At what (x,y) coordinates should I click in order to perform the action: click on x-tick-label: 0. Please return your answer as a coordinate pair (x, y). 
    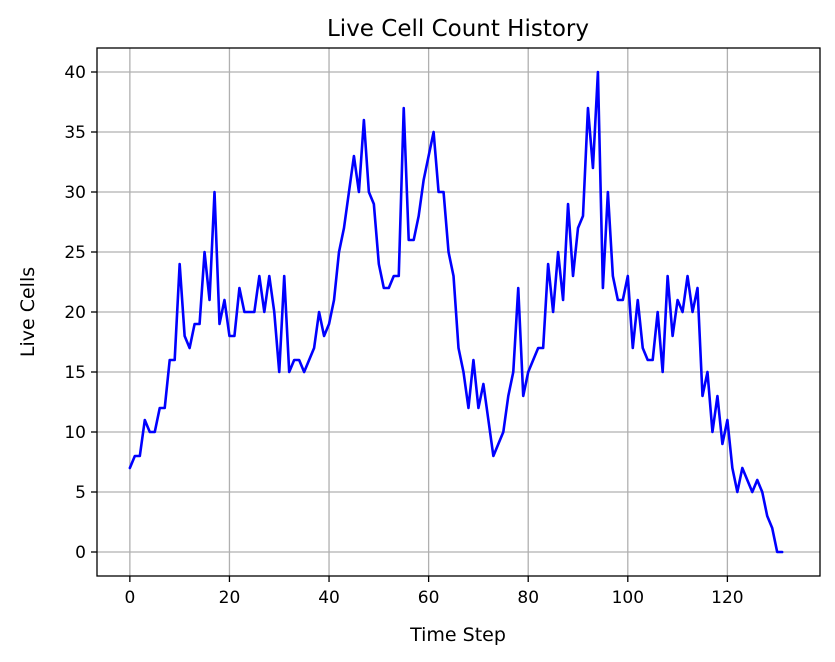
    Looking at the image, I should click on (129, 598).